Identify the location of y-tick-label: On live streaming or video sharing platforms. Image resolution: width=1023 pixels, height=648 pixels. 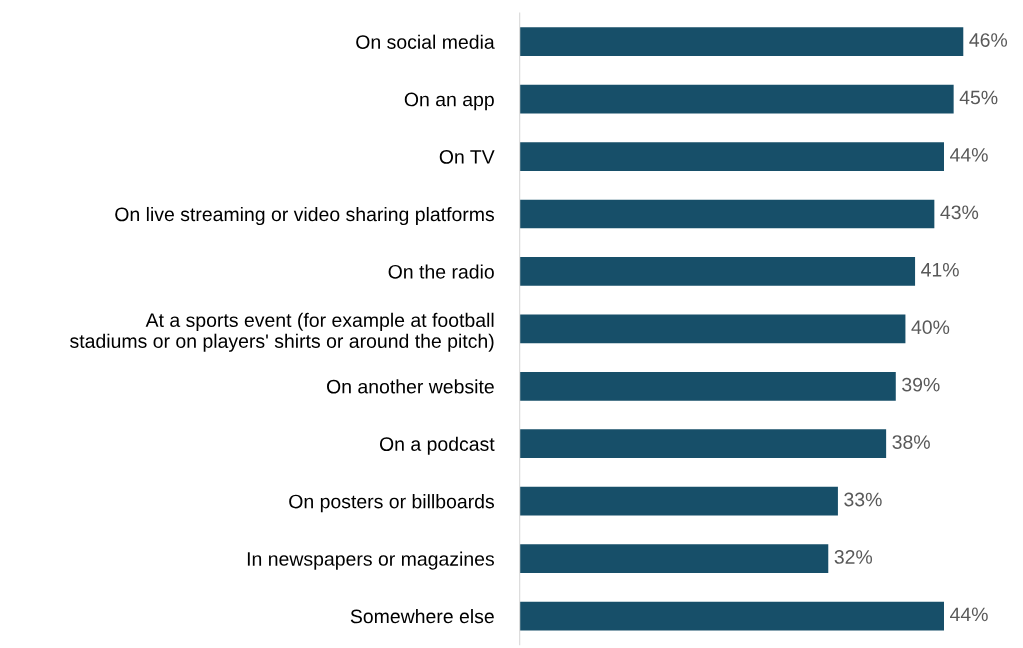
(305, 216).